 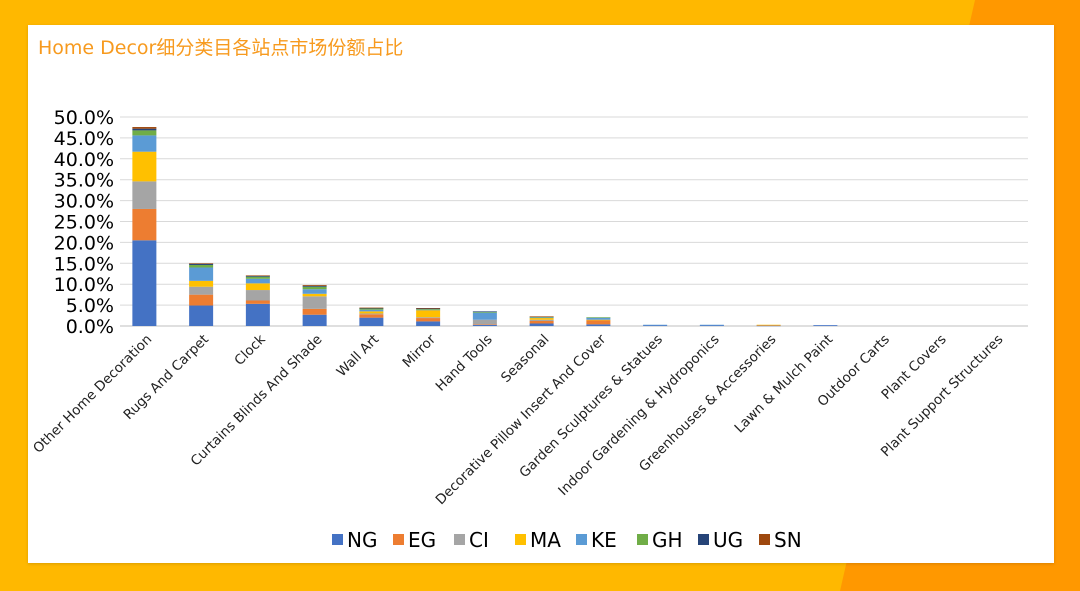 I want to click on legend-label-eg: EG, so click(x=422, y=540).